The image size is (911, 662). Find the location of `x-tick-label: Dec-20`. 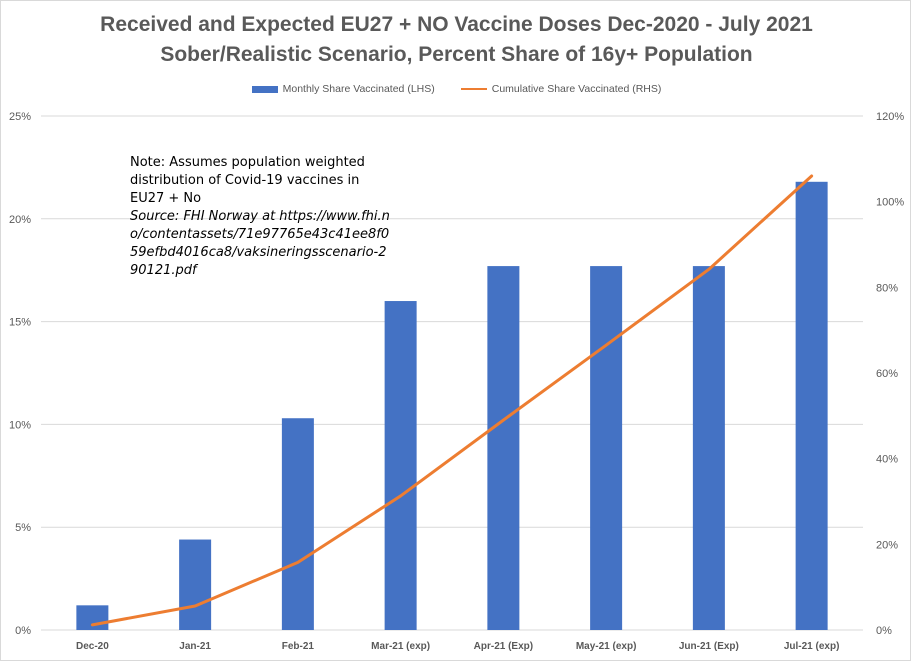

x-tick-label: Dec-20 is located at coordinates (92, 646).